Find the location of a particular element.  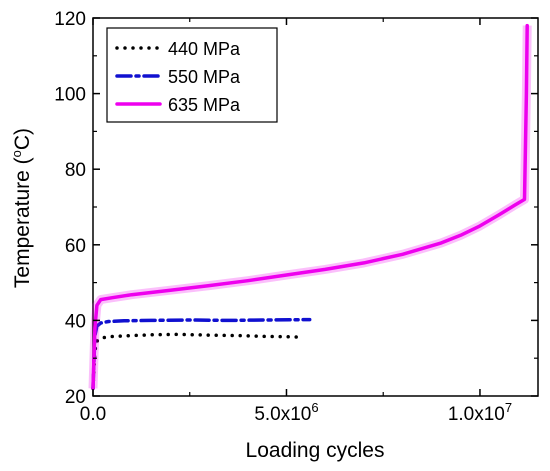

x-tick-label: 0.0 is located at coordinates (93, 414).